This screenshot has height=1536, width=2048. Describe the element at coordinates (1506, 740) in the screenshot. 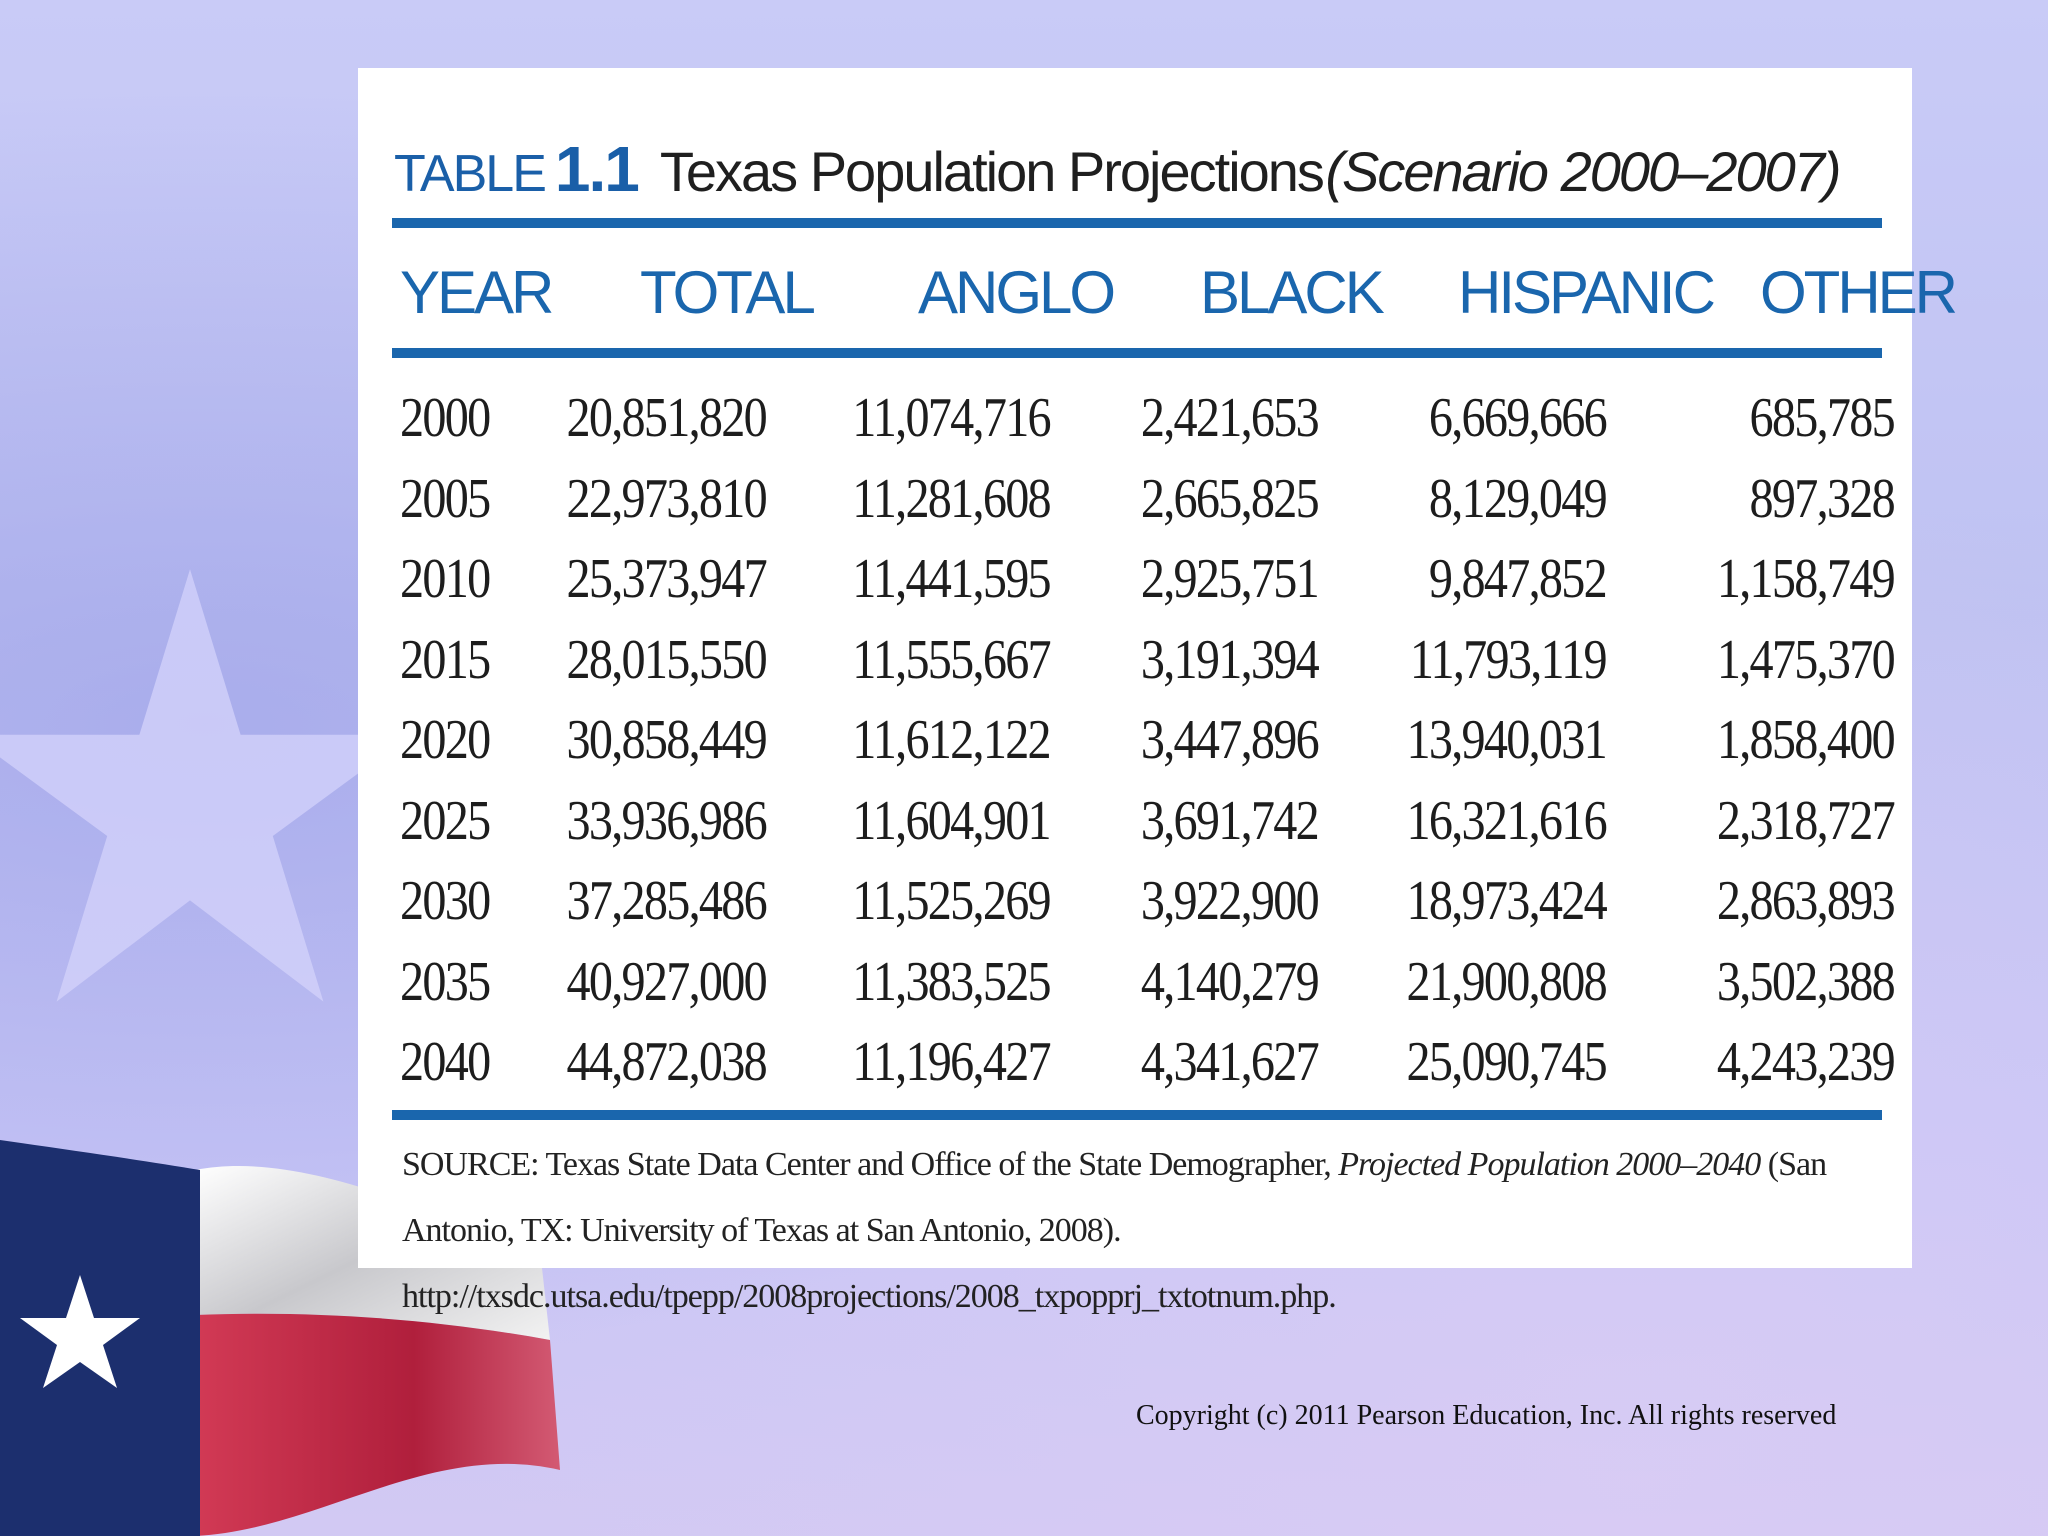

I see `cell-hispanic: 13,940,031` at that location.